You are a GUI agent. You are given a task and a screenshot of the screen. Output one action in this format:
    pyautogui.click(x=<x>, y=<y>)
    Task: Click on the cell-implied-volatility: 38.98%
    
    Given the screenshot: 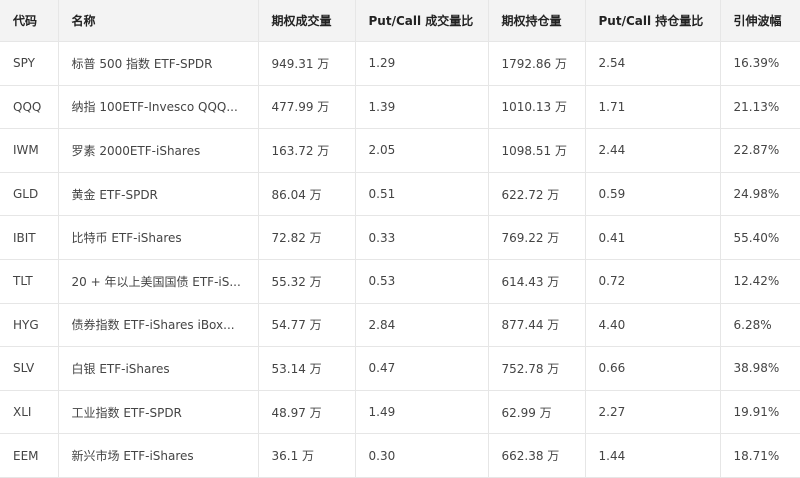 What is the action you would take?
    pyautogui.click(x=760, y=368)
    